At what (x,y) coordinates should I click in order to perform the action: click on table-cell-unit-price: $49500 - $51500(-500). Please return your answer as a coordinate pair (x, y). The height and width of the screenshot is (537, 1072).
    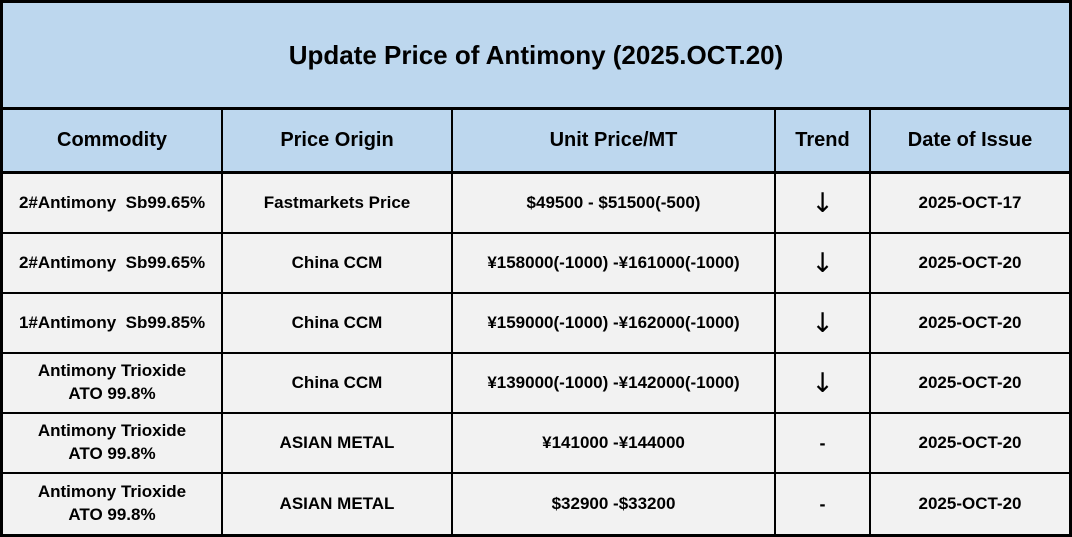
    Looking at the image, I should click on (614, 204).